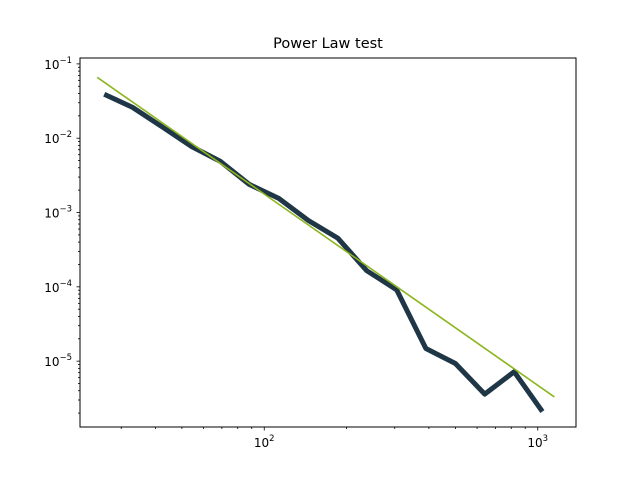  Describe the element at coordinates (537, 442) in the screenshot. I see `x-tick-label: 10³` at that location.